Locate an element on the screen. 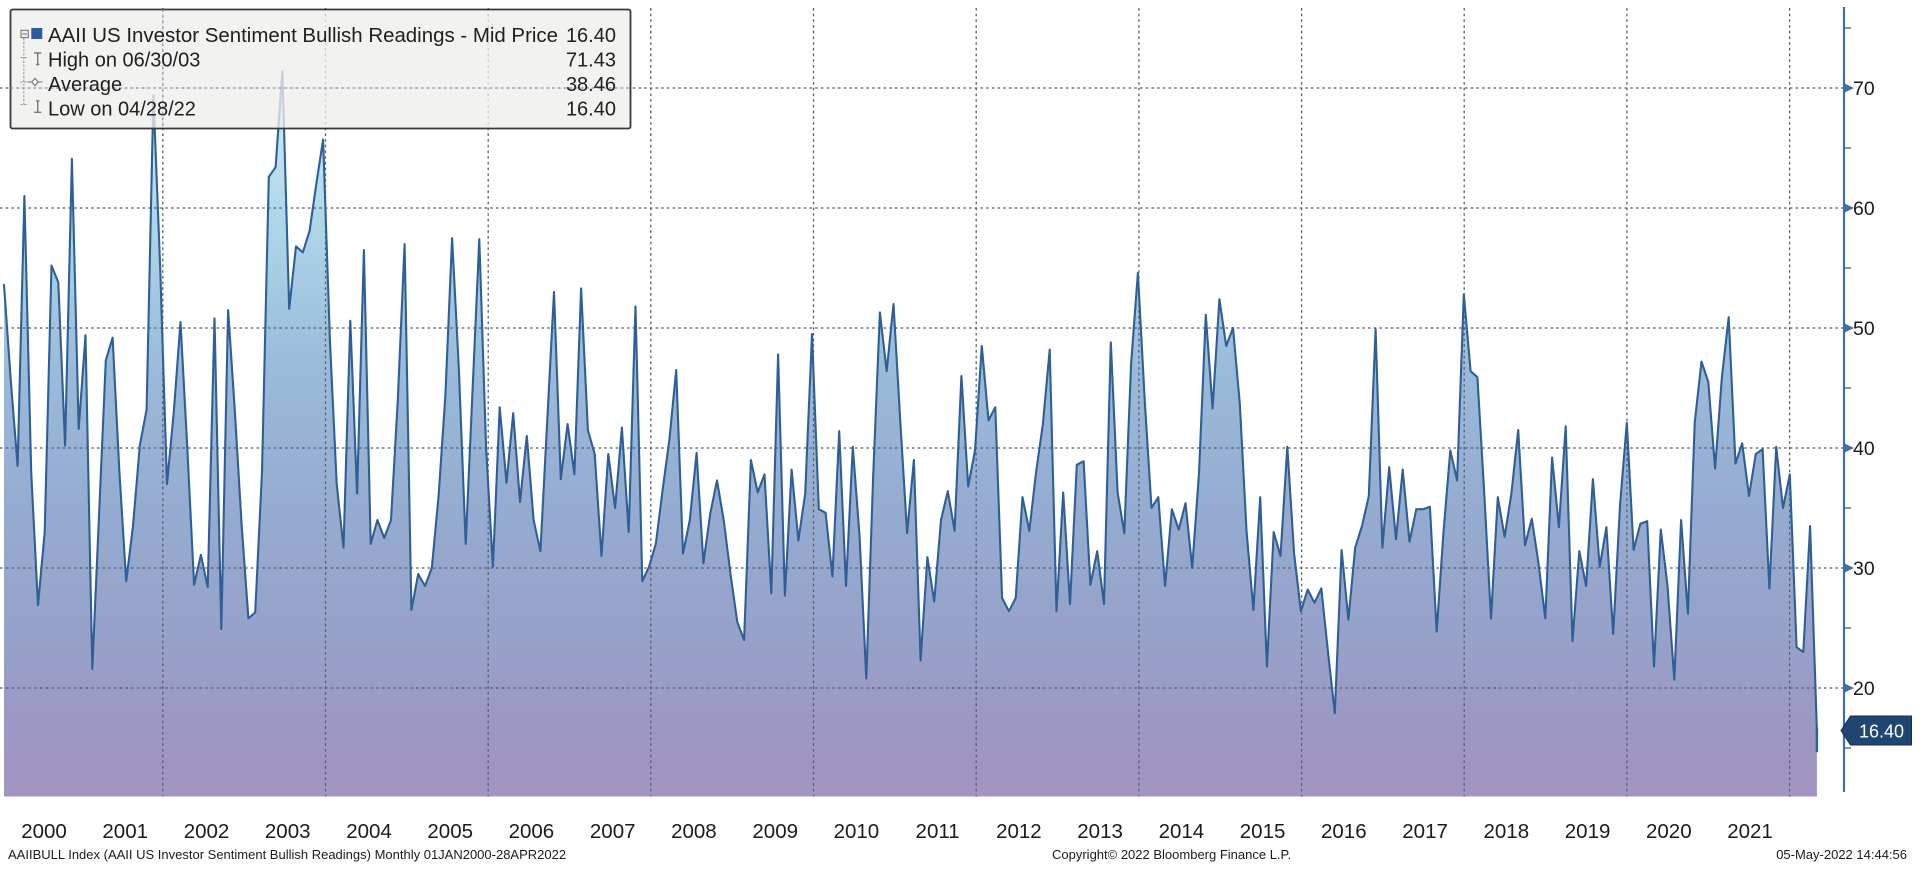 The width and height of the screenshot is (1920, 870). svg-text: 2017 is located at coordinates (1425, 831).